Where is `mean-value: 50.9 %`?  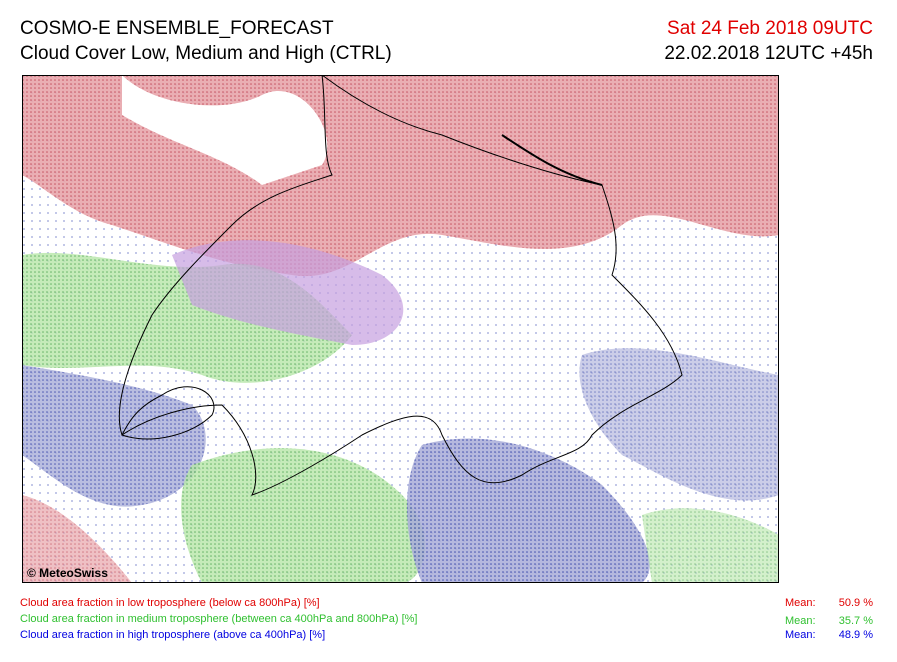 mean-value: 50.9 % is located at coordinates (855, 603).